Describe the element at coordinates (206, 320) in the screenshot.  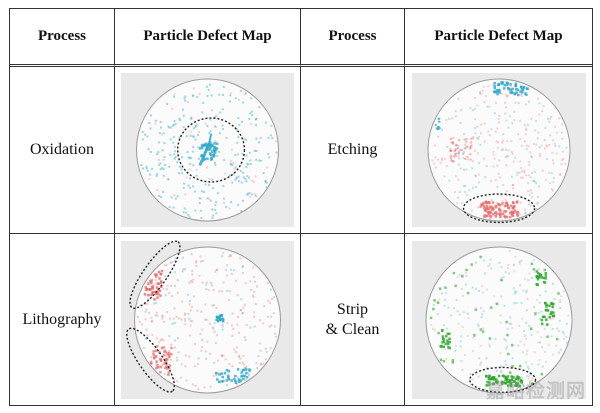
I see `defect-dots` at that location.